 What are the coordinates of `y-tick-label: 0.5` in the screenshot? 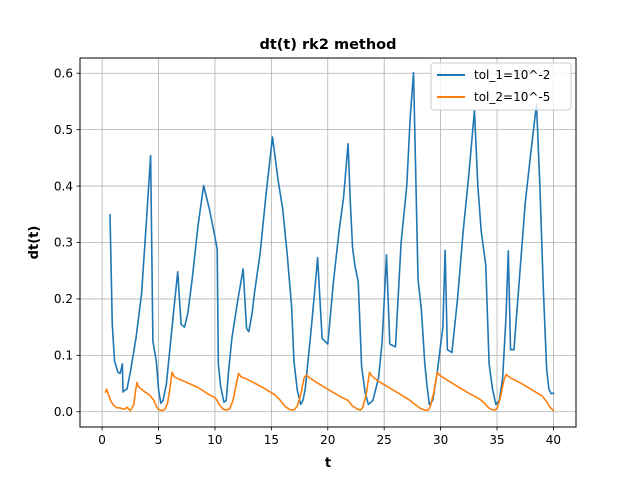 It's located at (63, 130).